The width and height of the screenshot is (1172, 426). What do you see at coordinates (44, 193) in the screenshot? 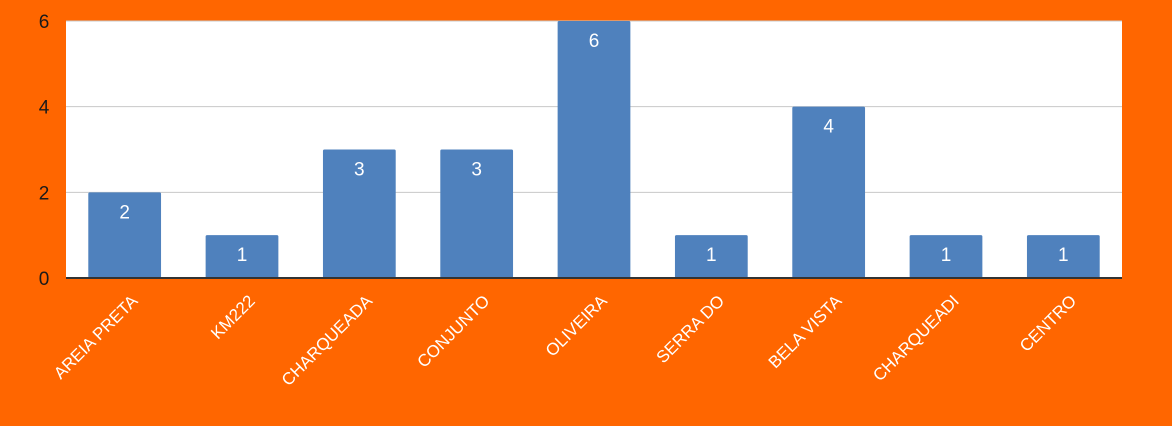
I see `y-tick-label: 2` at bounding box center [44, 193].